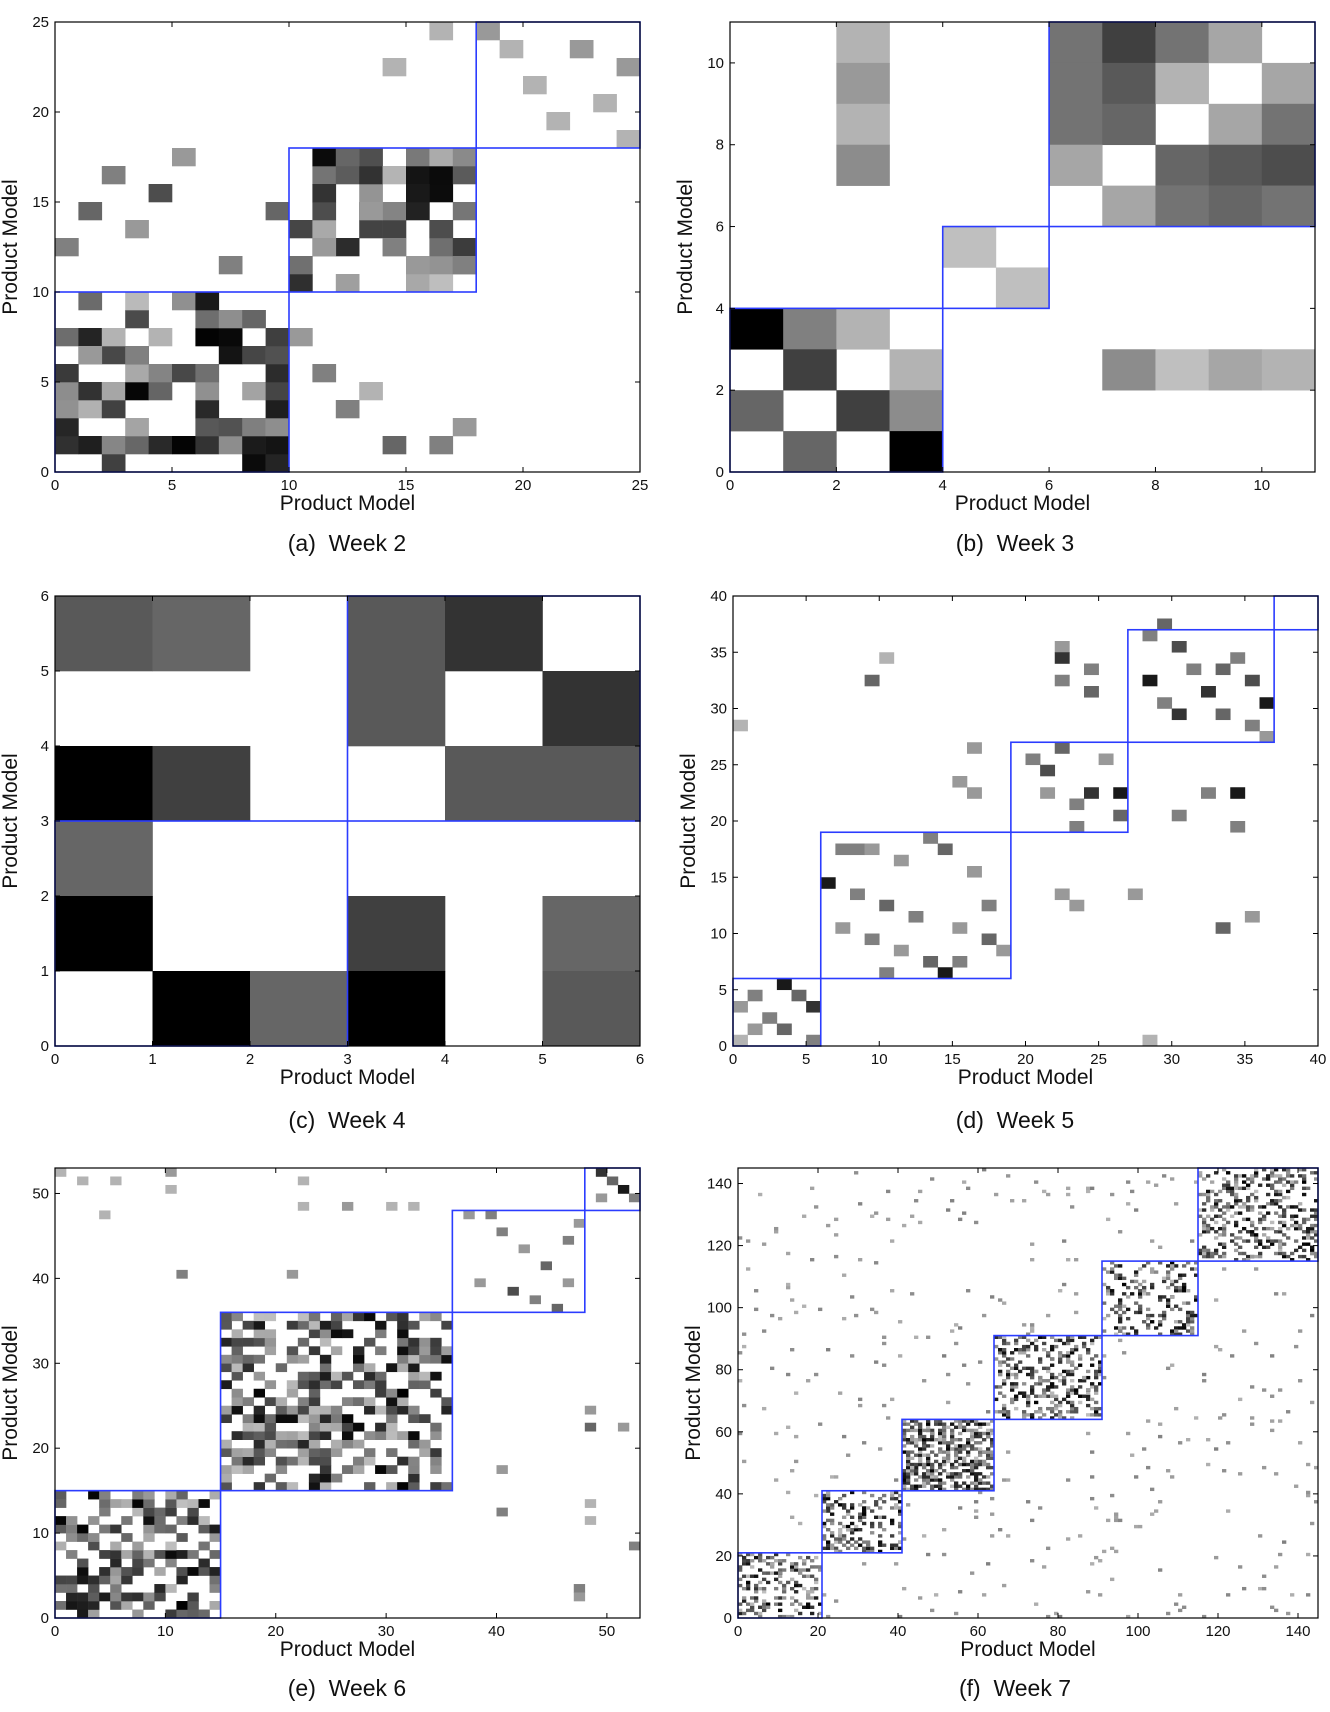 The image size is (1330, 1712). What do you see at coordinates (542, 1059) in the screenshot?
I see `x-tick-label: 5` at bounding box center [542, 1059].